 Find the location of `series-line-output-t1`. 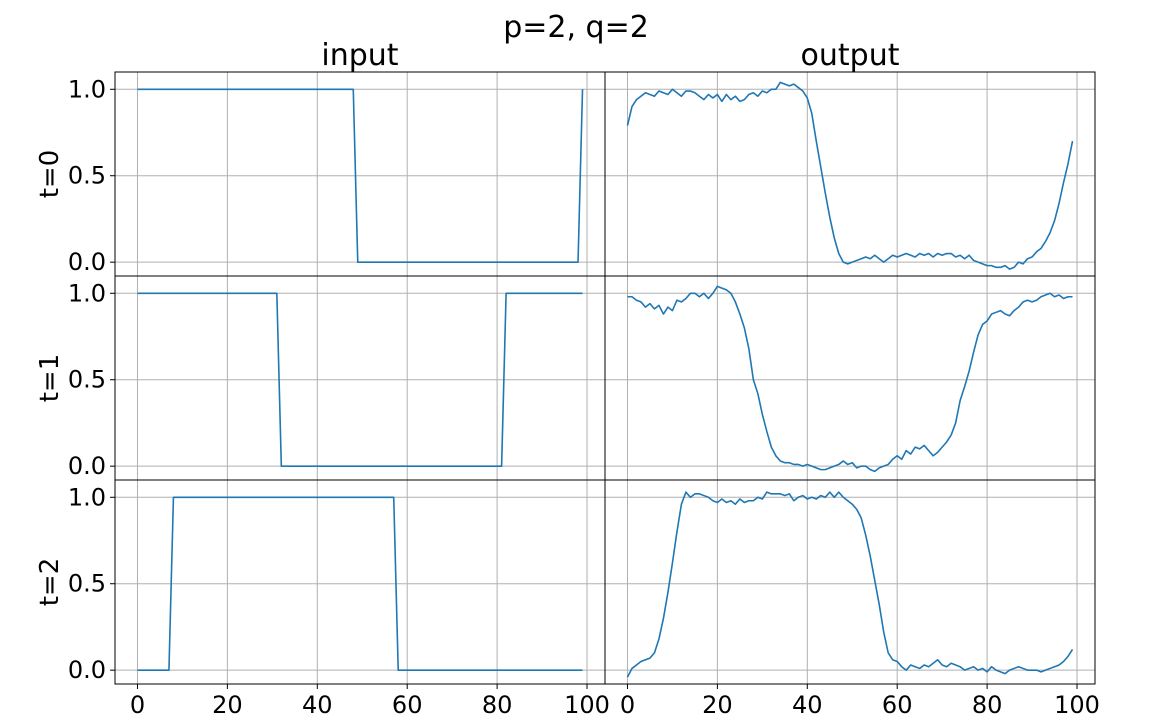

series-line-output-t1 is located at coordinates (850, 379).